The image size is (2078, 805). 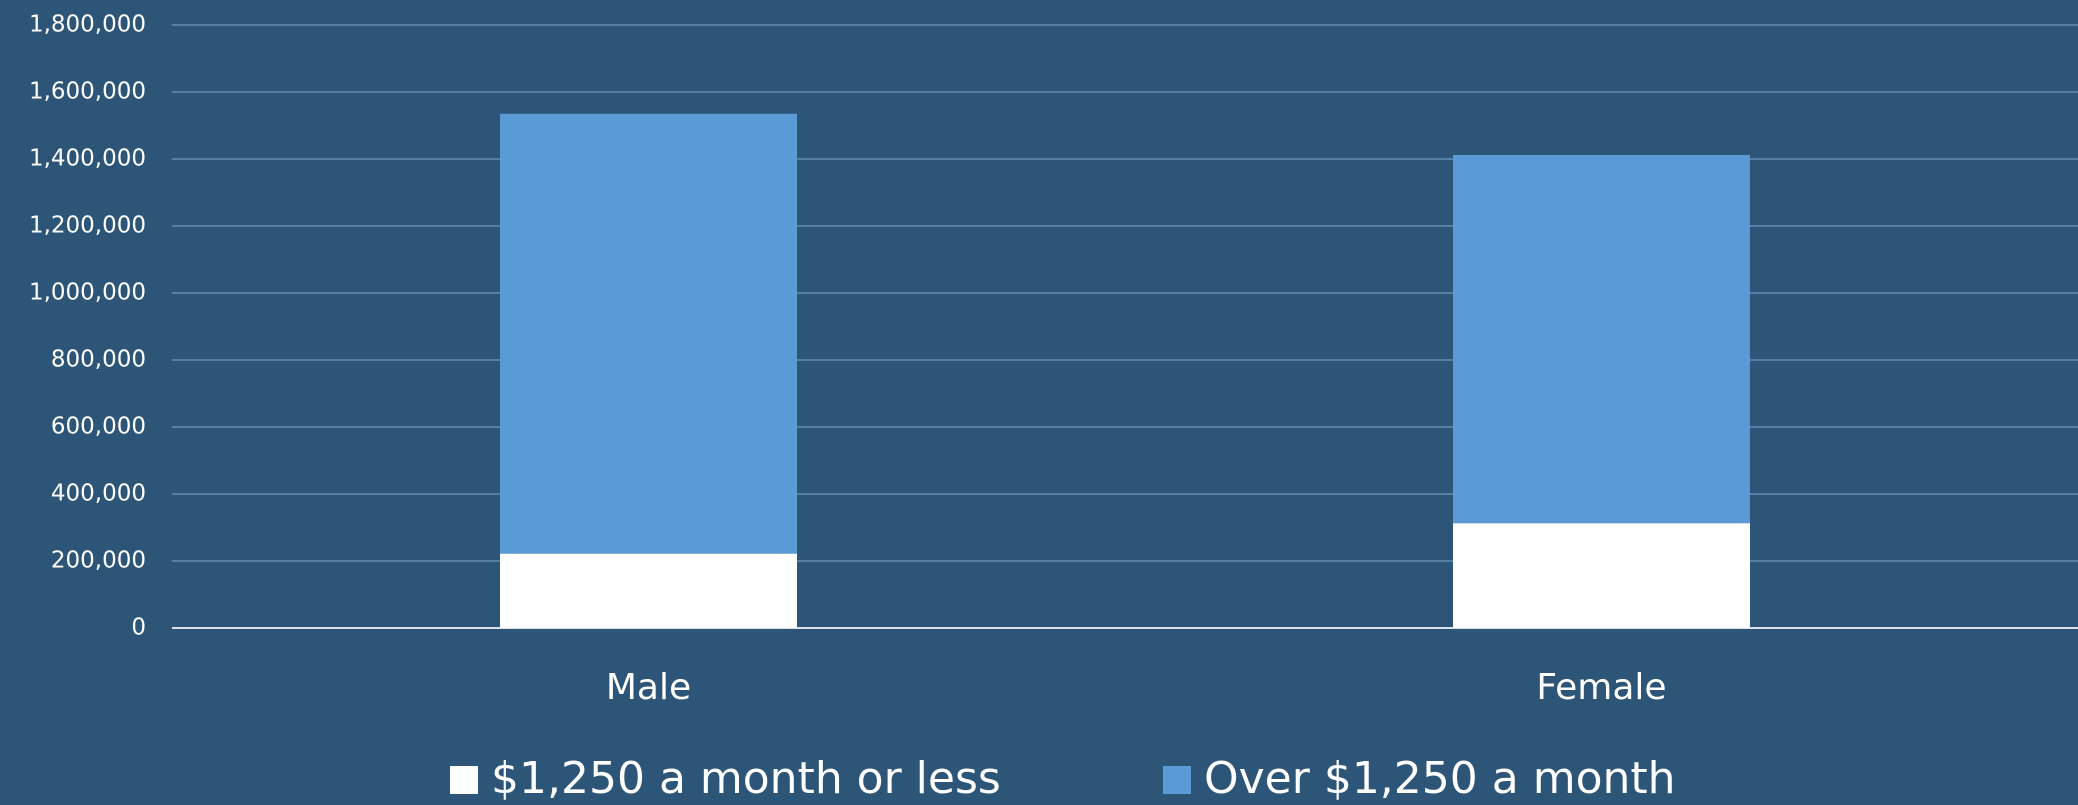 What do you see at coordinates (87, 293) in the screenshot?
I see `y-tick-label: 1,000,000` at bounding box center [87, 293].